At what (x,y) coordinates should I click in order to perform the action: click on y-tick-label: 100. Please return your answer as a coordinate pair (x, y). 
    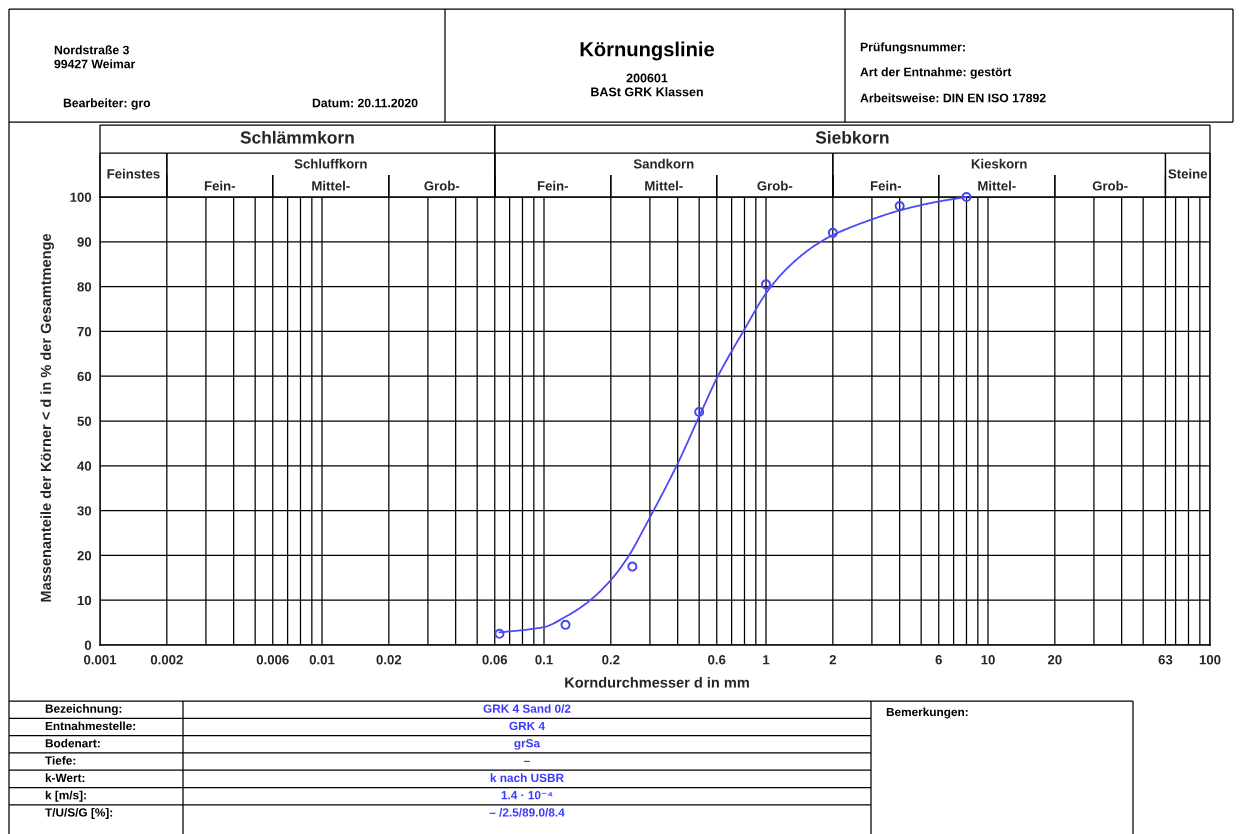
    Looking at the image, I should click on (81, 197).